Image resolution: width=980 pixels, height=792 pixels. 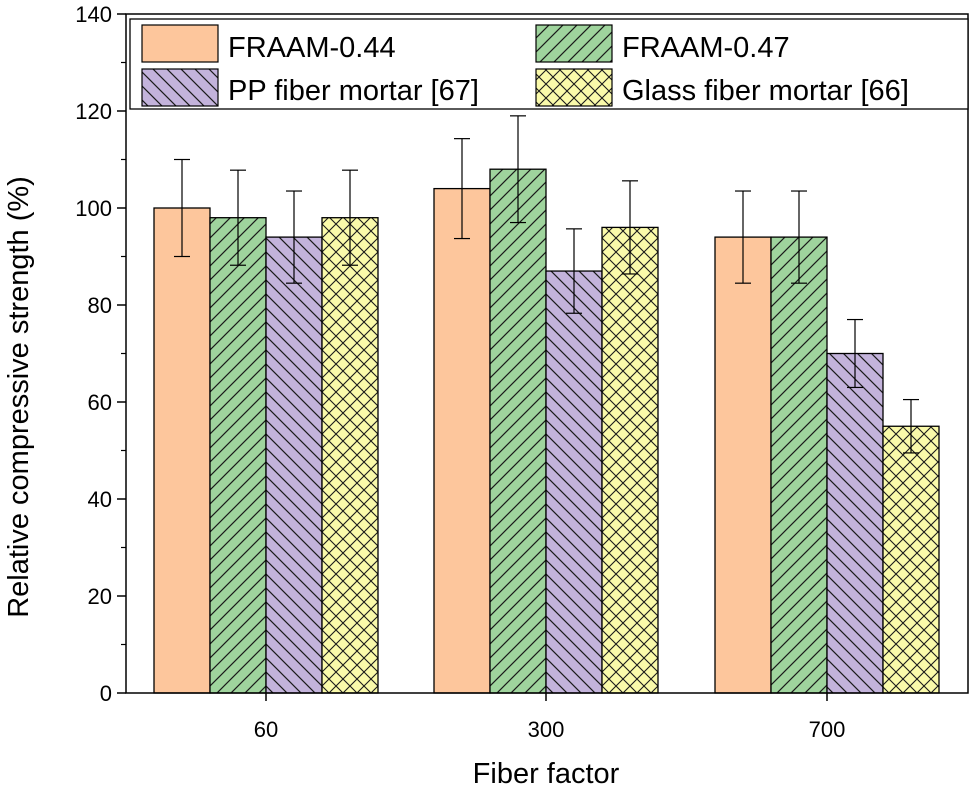 I want to click on legend-label: FRAAM-0.44, so click(x=312, y=48).